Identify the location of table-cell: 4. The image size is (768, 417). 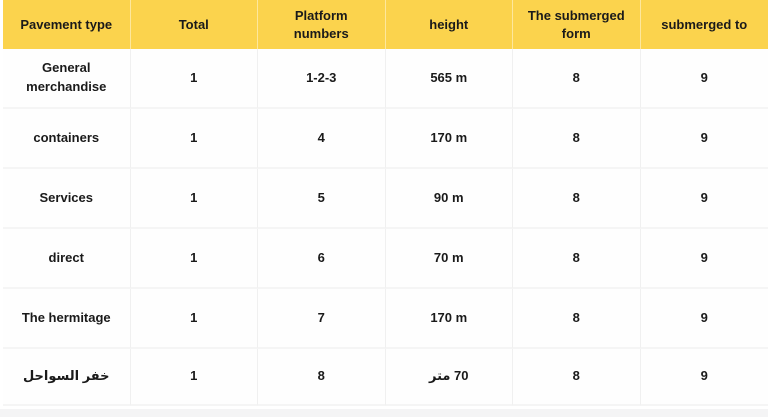
(322, 139).